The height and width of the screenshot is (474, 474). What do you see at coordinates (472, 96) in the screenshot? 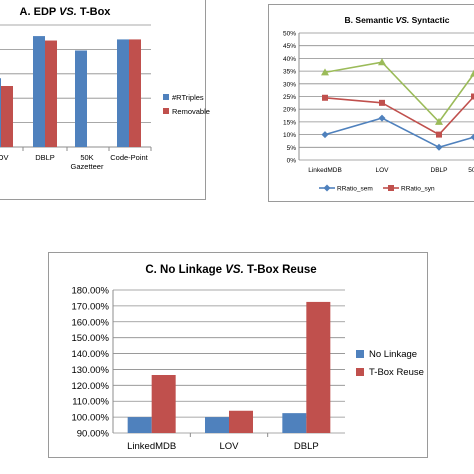
I see `point-rratio-syn-50k` at bounding box center [472, 96].